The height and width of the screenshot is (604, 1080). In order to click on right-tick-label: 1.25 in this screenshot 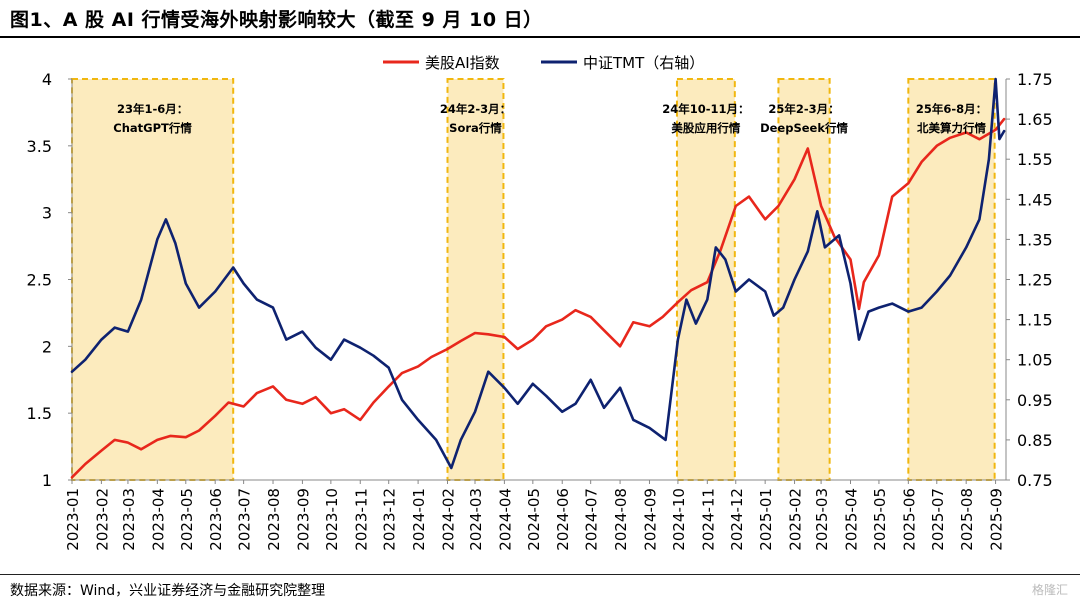, I will do `click(1035, 280)`.